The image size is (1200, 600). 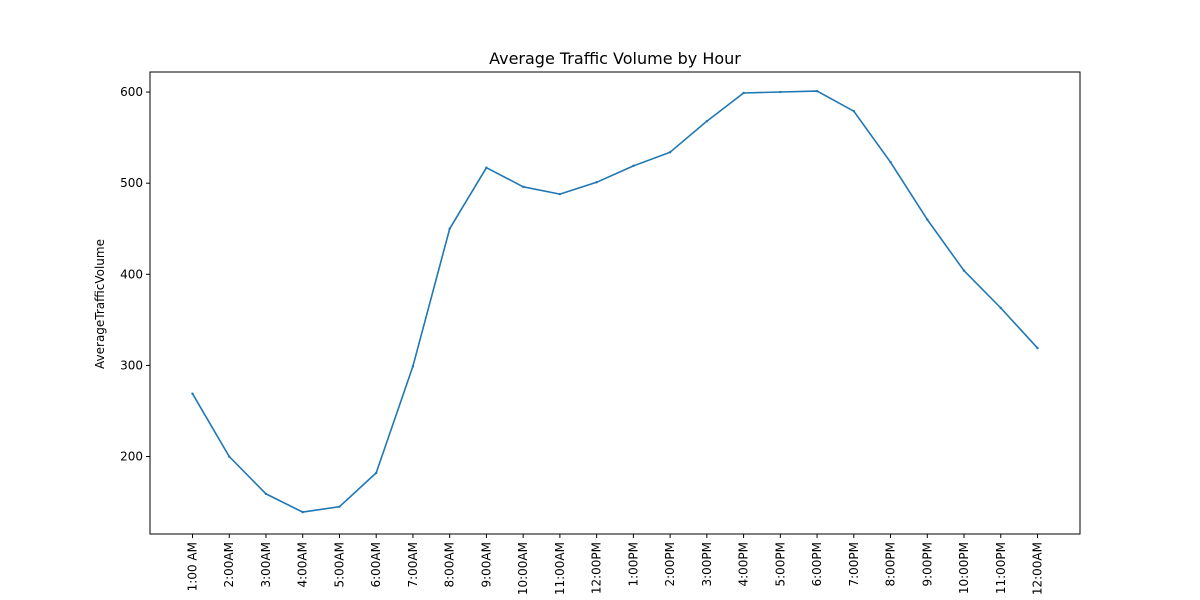 I want to click on x-tick-label: 9:00PM, so click(x=927, y=564).